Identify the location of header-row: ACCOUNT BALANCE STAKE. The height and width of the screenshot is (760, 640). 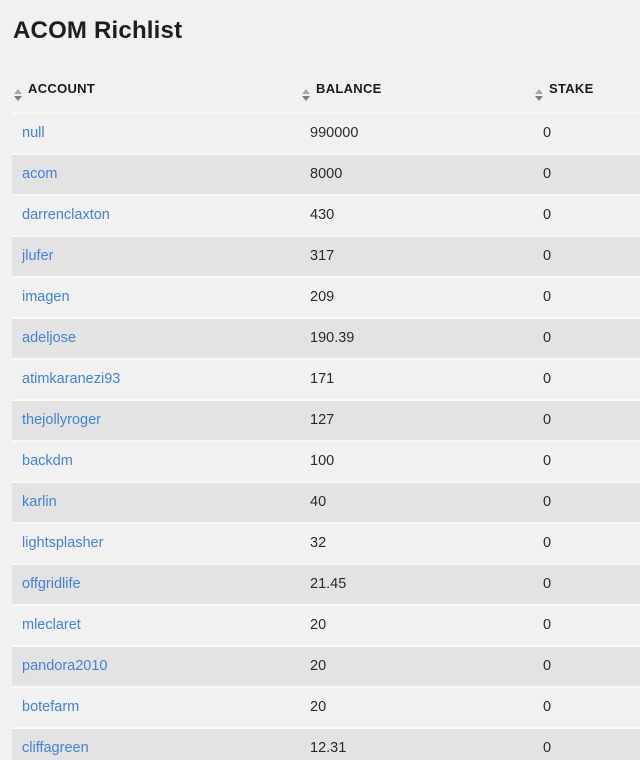
(326, 87).